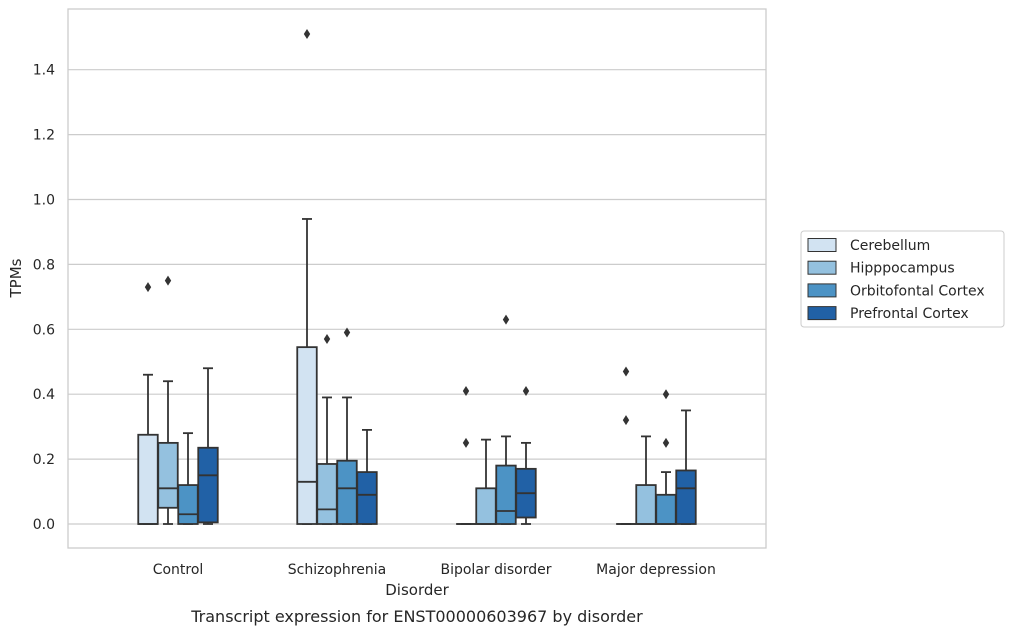  I want to click on legend-label: Prefrontal Cortex, so click(909, 314).